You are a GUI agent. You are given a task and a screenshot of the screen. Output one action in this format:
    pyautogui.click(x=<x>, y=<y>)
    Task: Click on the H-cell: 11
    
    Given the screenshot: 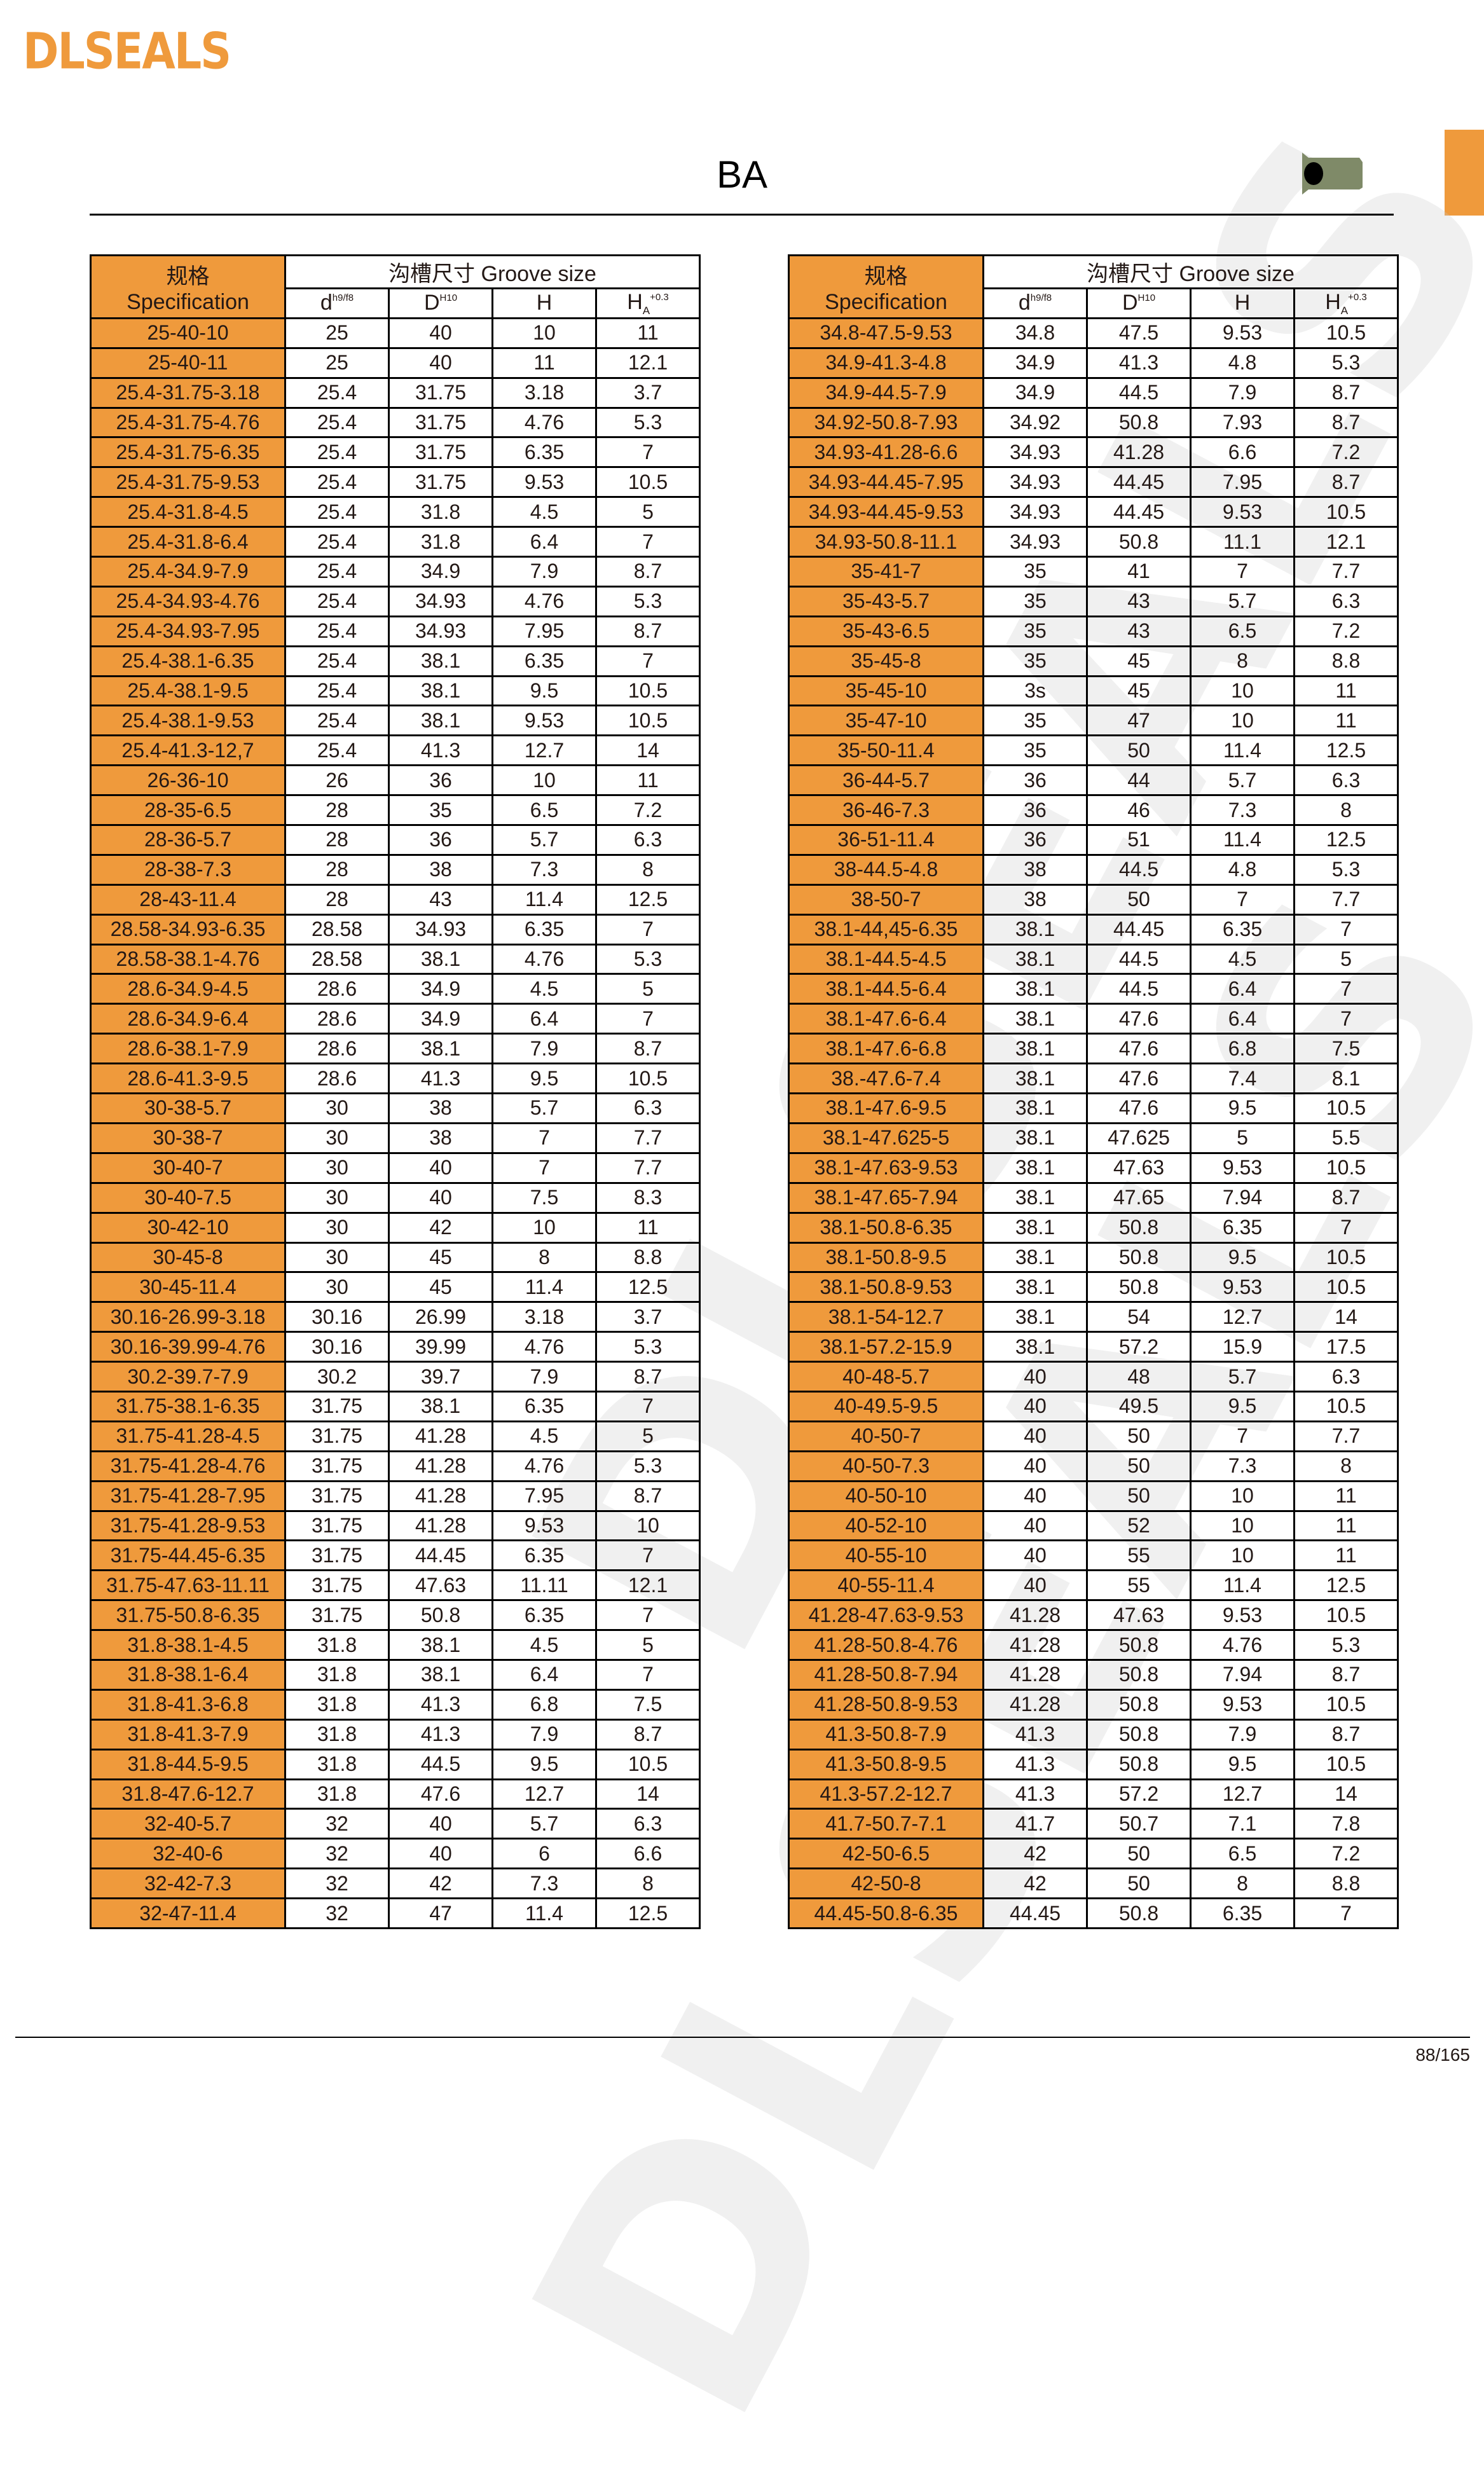 What is the action you would take?
    pyautogui.click(x=544, y=363)
    